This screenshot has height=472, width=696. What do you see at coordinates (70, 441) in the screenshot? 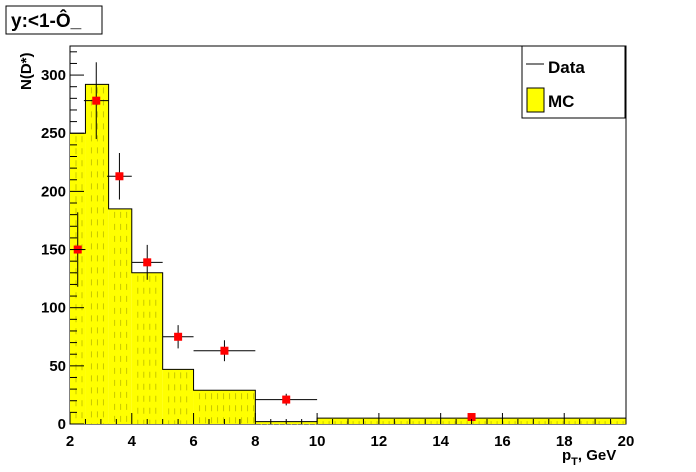
I see `x-tick-label: 2` at bounding box center [70, 441].